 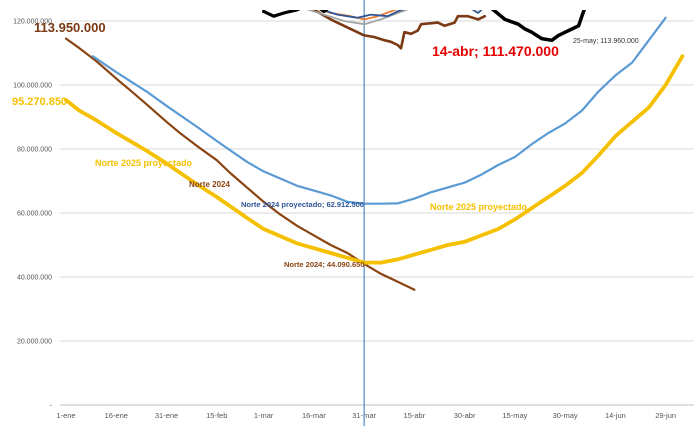 What do you see at coordinates (34, 342) in the screenshot?
I see `y-tick-label: 20.000.000` at bounding box center [34, 342].